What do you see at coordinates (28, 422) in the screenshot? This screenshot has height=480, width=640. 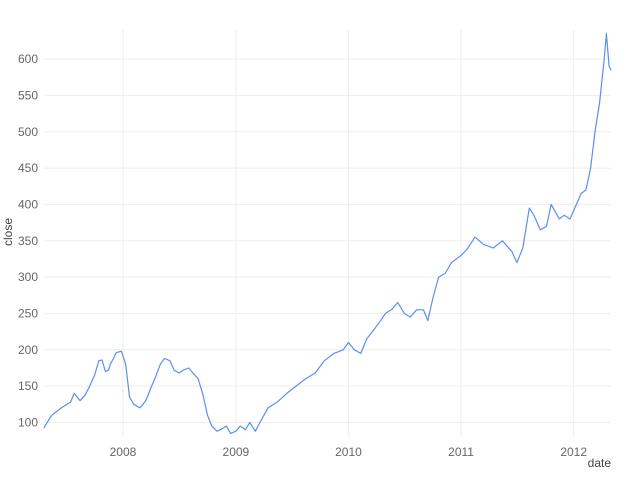 I see `y-tick-label: 100` at bounding box center [28, 422].